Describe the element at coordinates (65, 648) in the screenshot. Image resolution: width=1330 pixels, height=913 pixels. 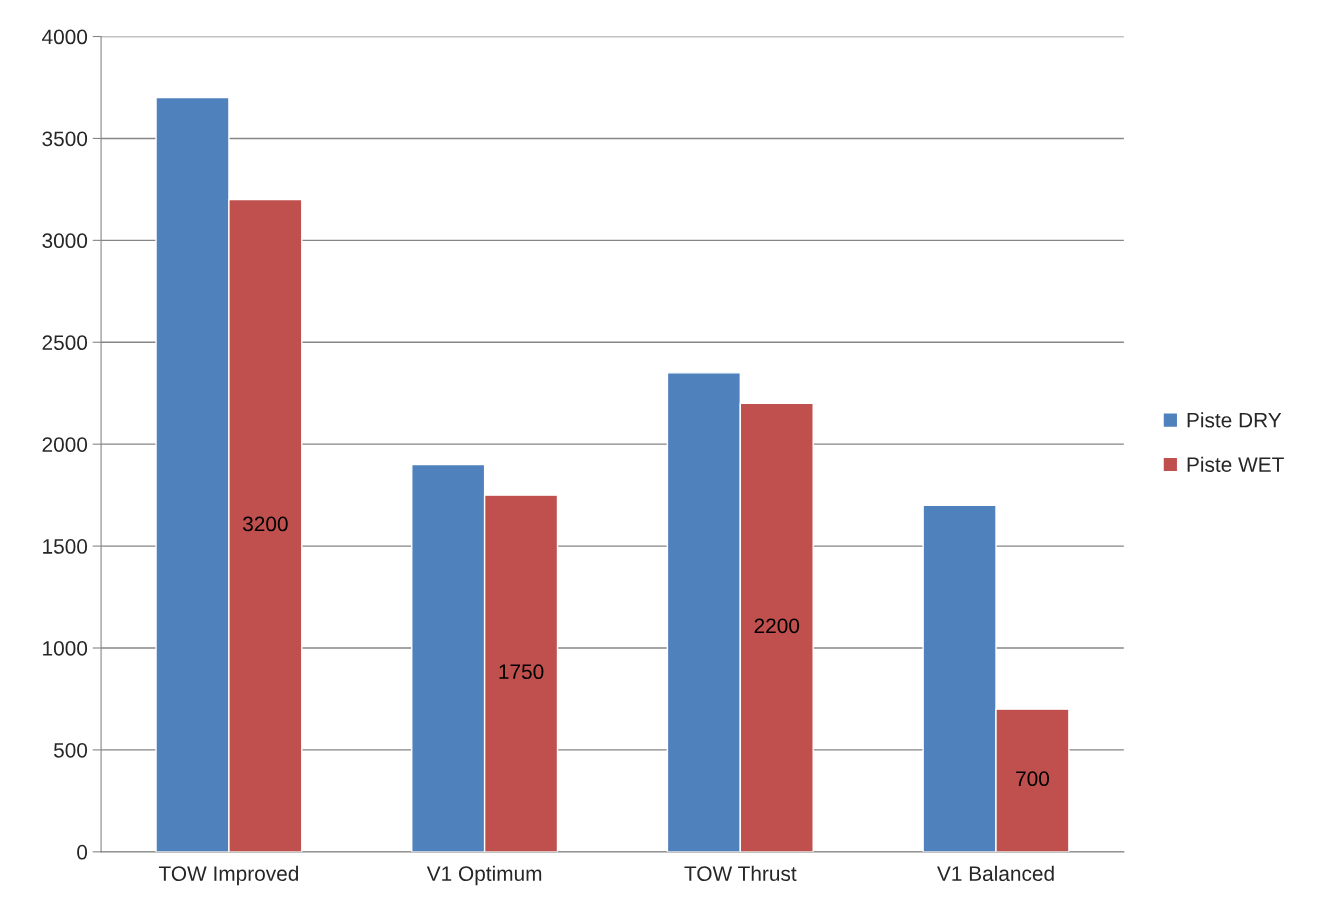
I see `y-tick-label: 1000` at that location.